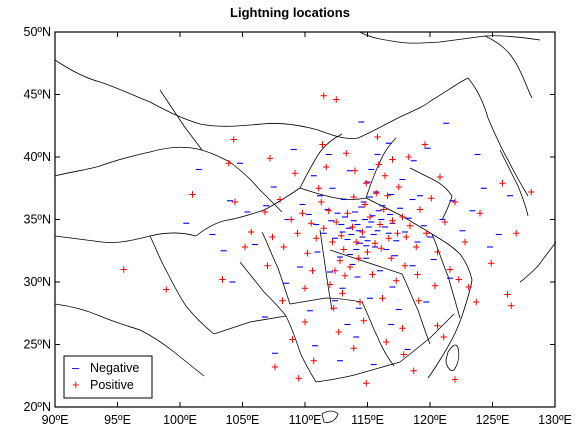 This screenshot has width=585, height=439. What do you see at coordinates (452, 357) in the screenshot?
I see `taiwan-island` at bounding box center [452, 357].